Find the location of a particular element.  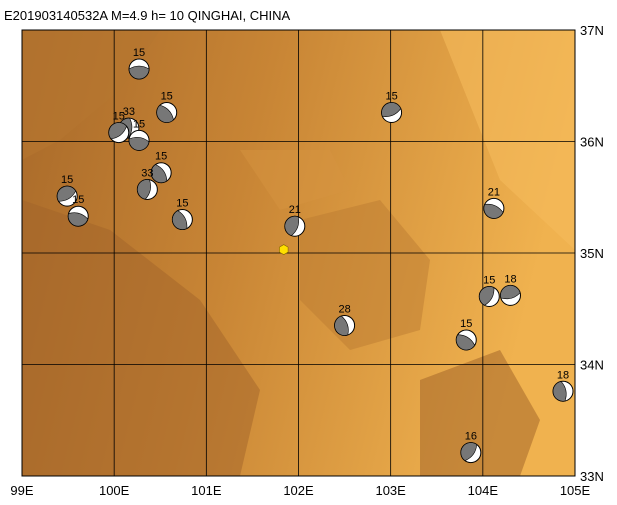

x-tick-label: 104E is located at coordinates (483, 490).